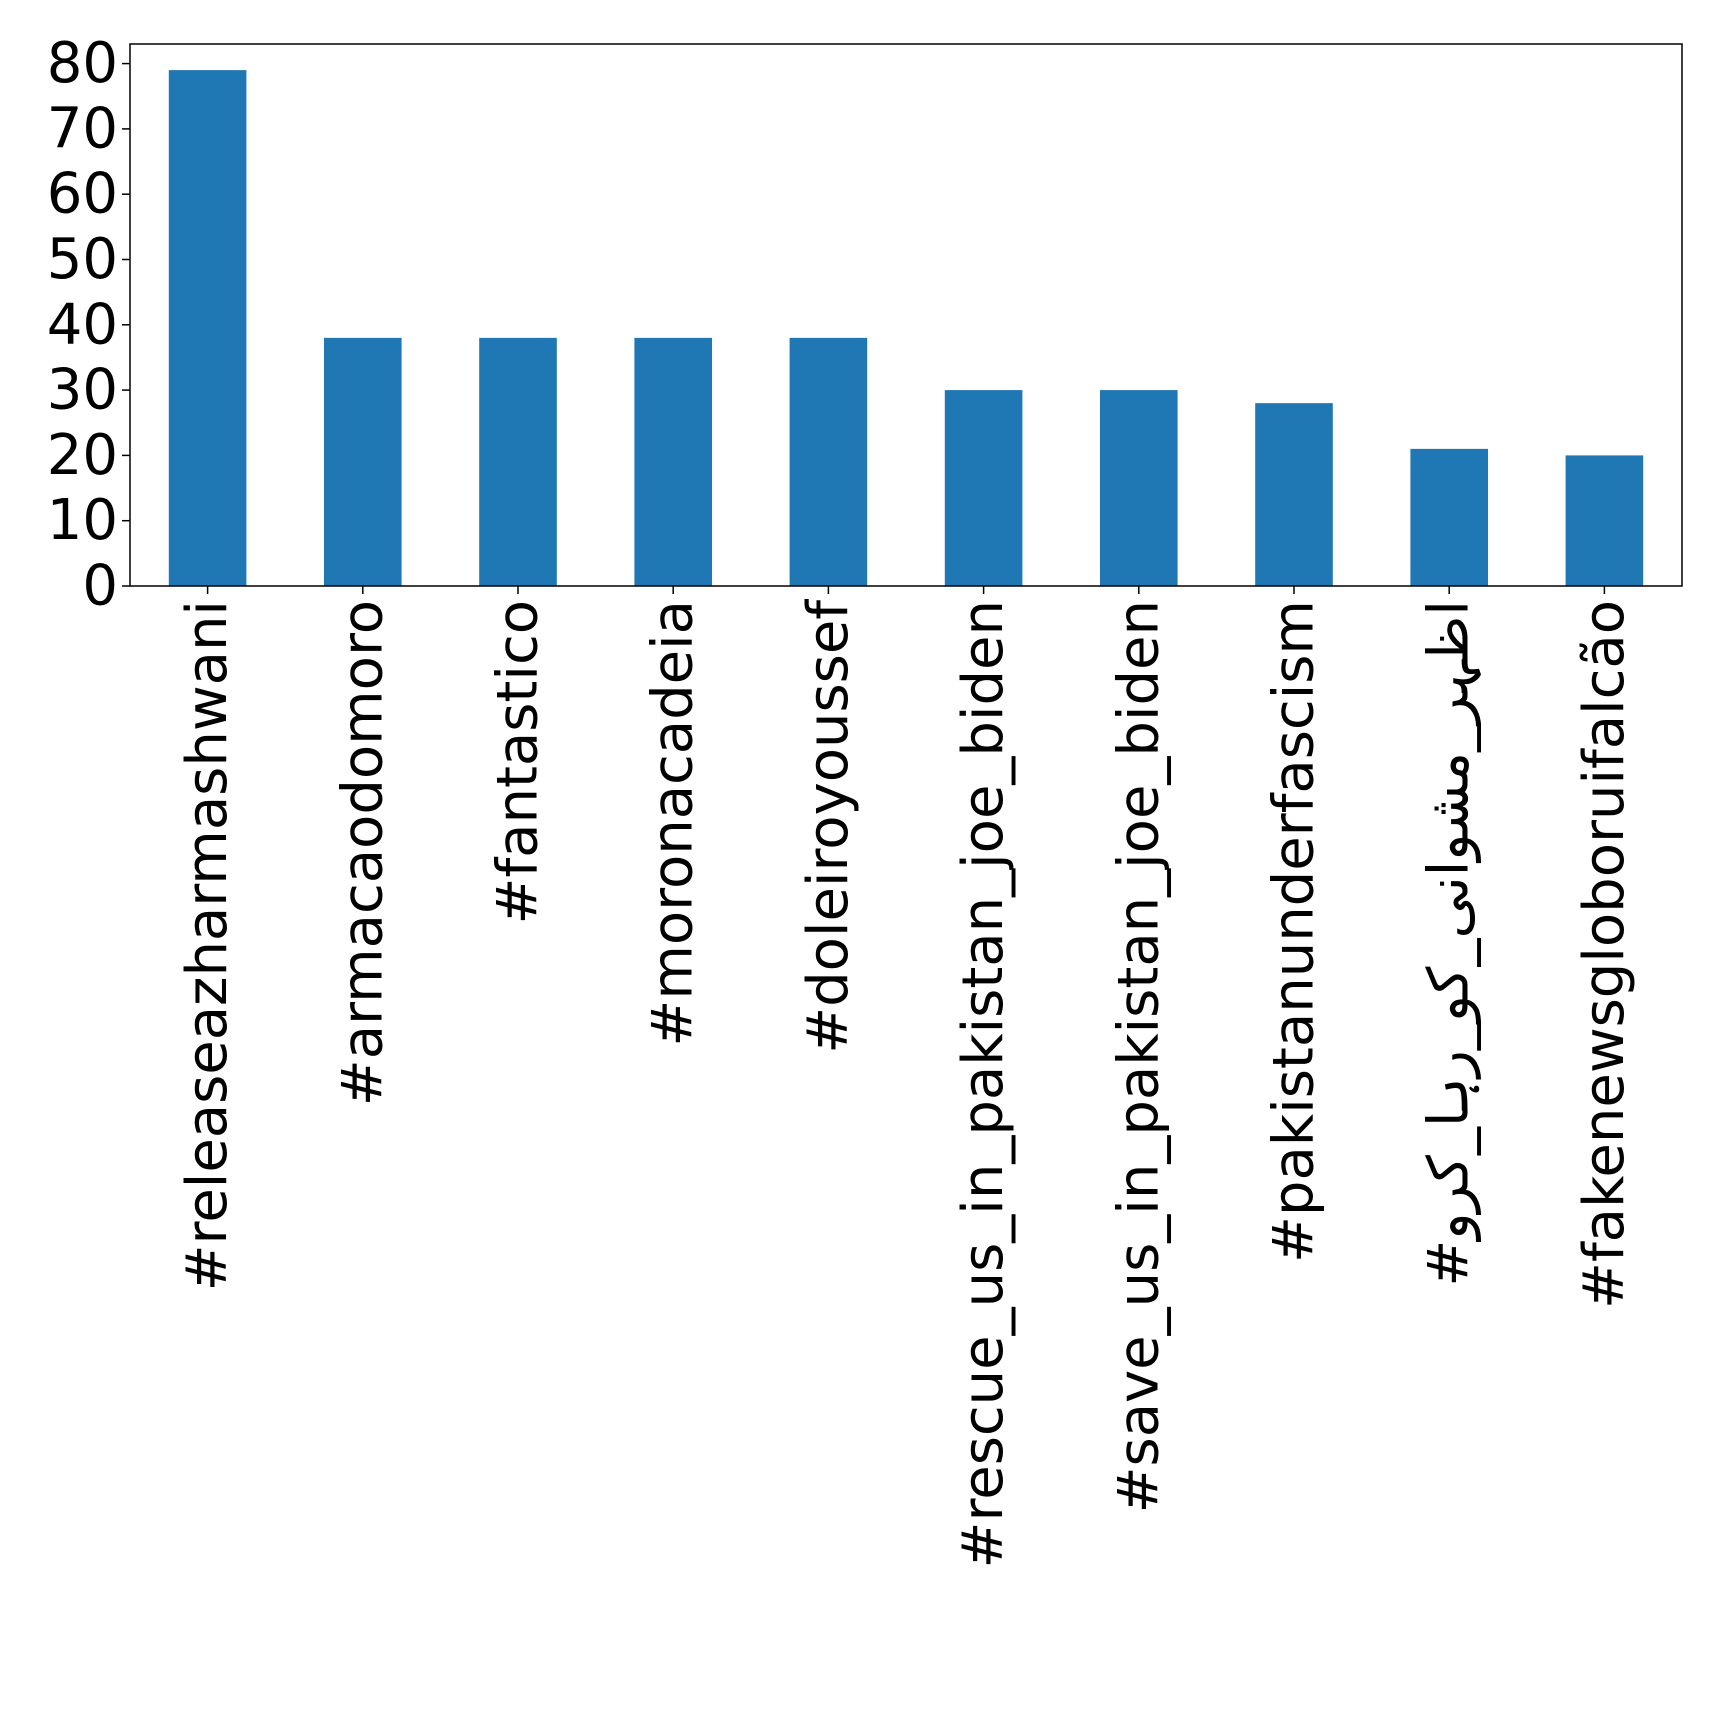 The height and width of the screenshot is (1717, 1719). What do you see at coordinates (82, 455) in the screenshot?
I see `y-tick-label: 20` at bounding box center [82, 455].